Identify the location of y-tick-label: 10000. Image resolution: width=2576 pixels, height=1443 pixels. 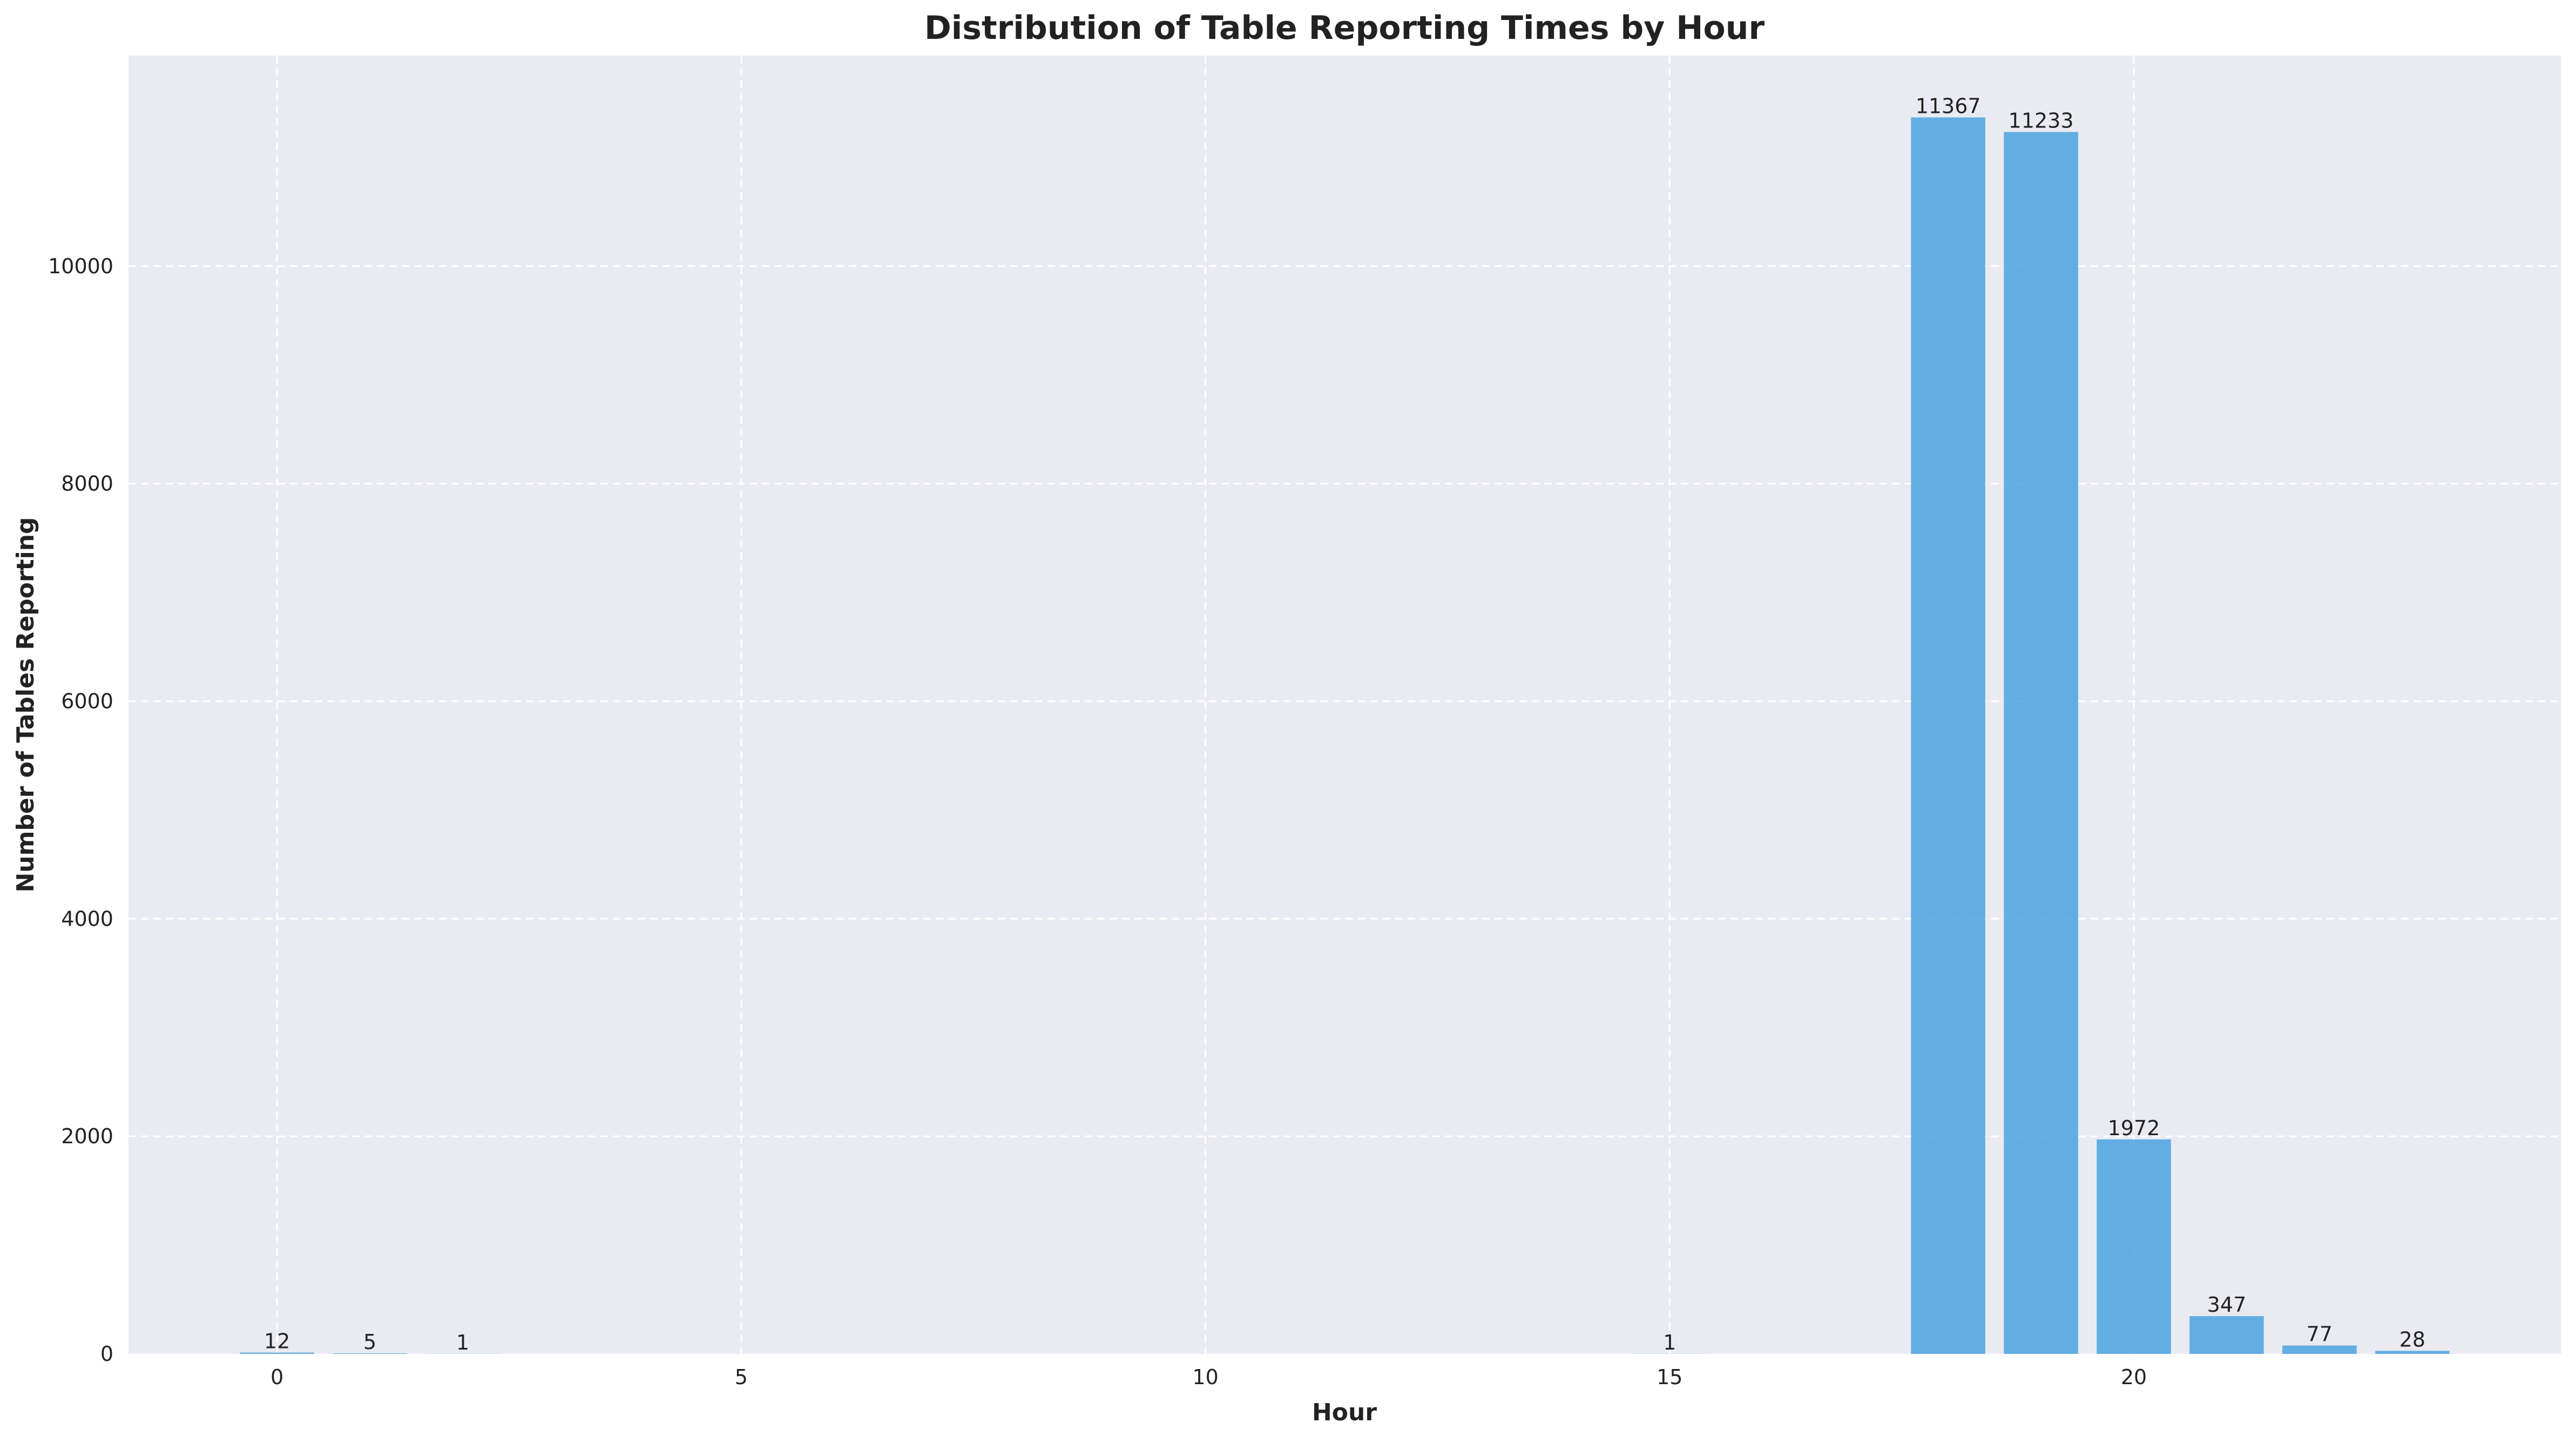
(80, 266).